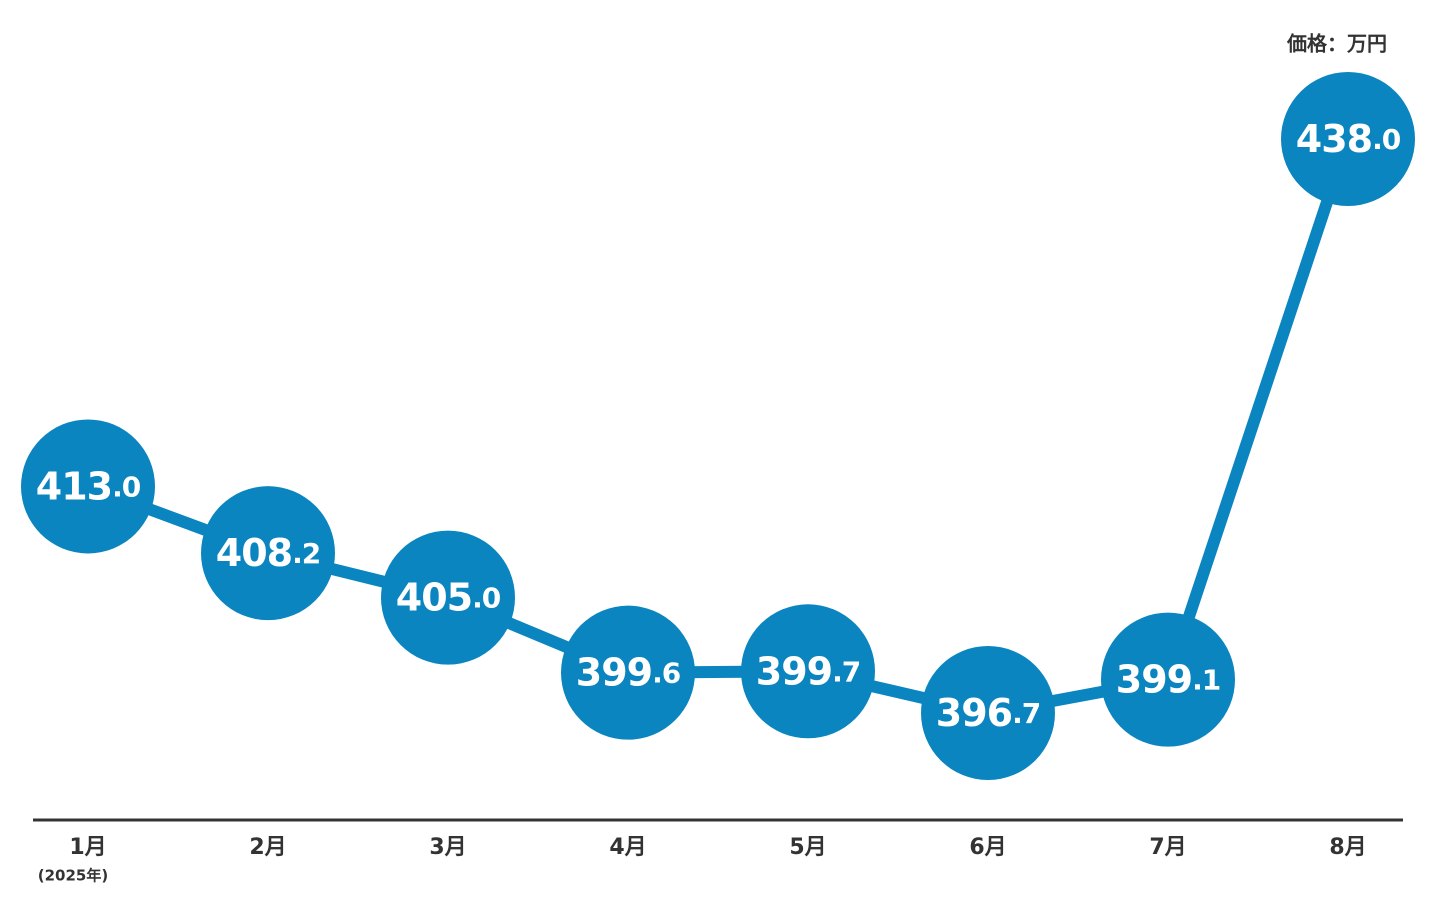 This screenshot has height=914, width=1436. I want to click on x-tick-label: 4月, so click(627, 847).